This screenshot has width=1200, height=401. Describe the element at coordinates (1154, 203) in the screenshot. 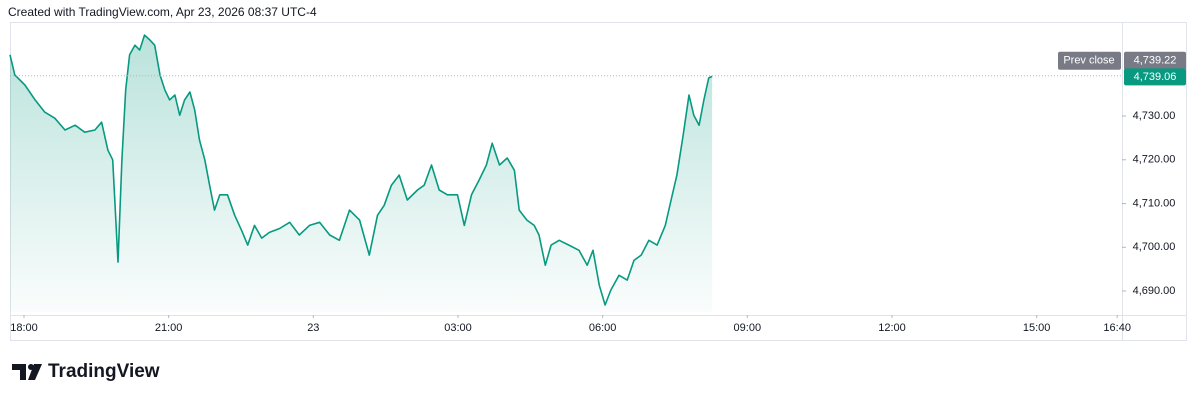

I see `y-tick-label: 4,710.00` at that location.